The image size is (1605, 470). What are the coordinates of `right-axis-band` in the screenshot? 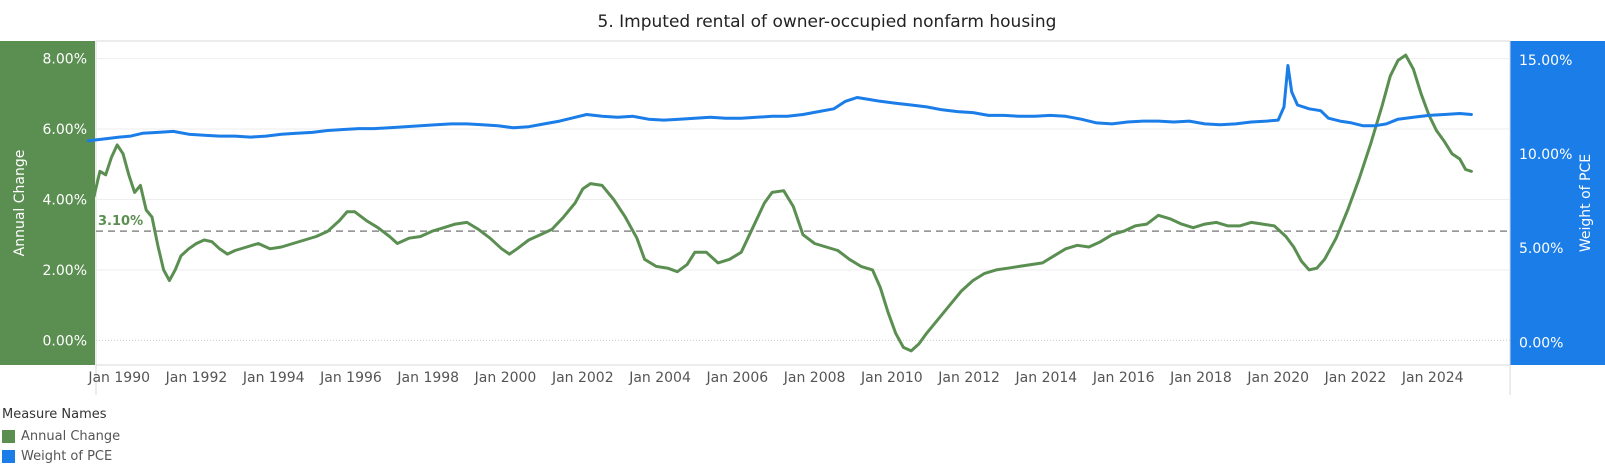 It's located at (1557, 203).